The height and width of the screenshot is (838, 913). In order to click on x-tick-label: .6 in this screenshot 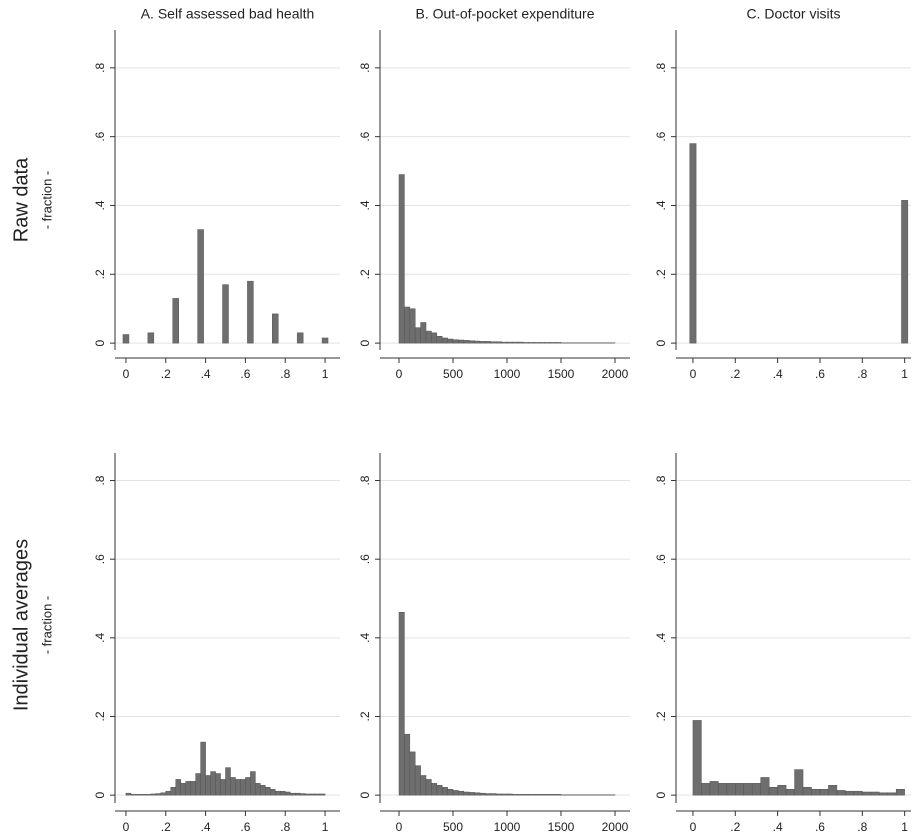, I will do `click(245, 827)`.